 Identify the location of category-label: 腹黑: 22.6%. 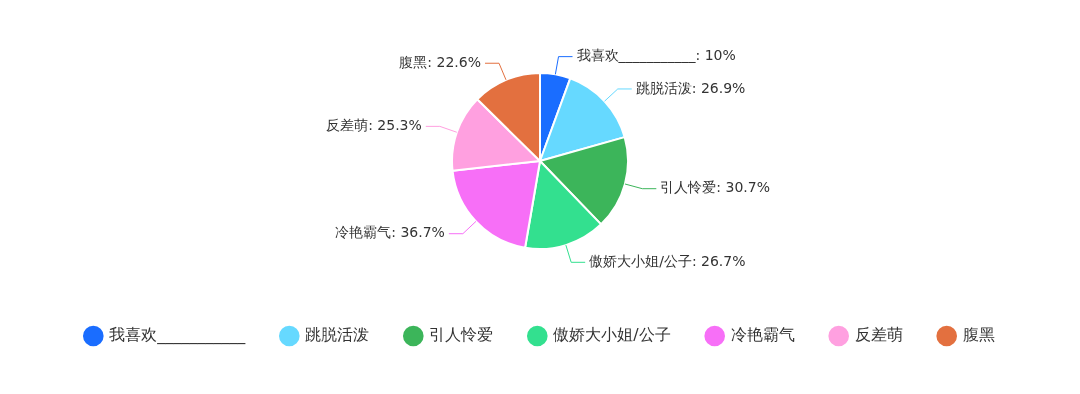
(440, 61).